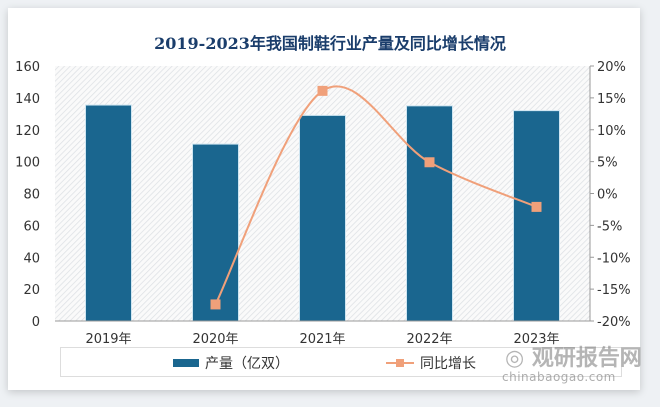 The image size is (660, 407). I want to click on y-right-tick: -15%, so click(614, 290).